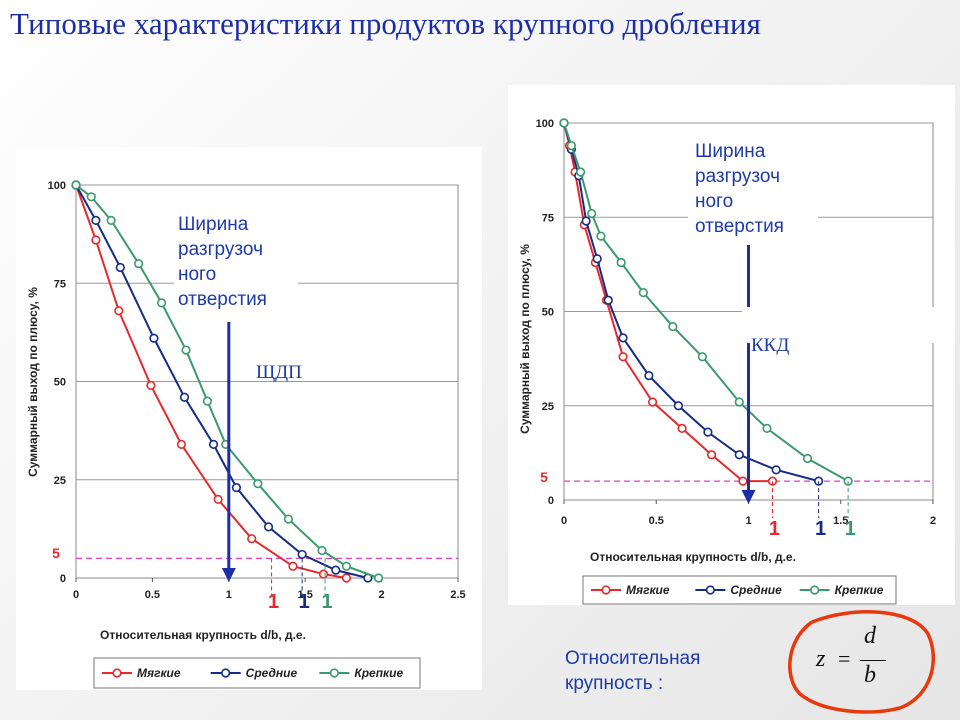  What do you see at coordinates (840, 521) in the screenshot?
I see `x-tick-label: 1.5` at bounding box center [840, 521].